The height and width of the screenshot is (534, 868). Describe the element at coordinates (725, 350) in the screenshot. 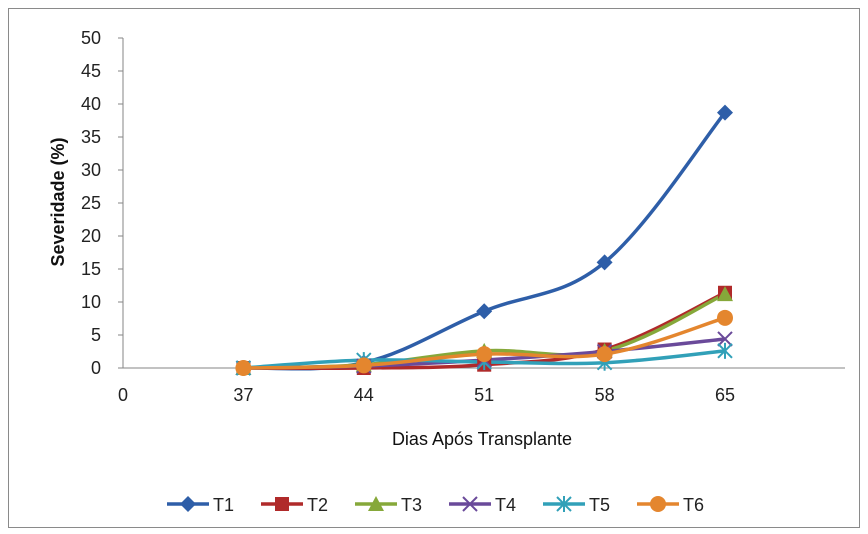

I see `data-point-t5` at that location.